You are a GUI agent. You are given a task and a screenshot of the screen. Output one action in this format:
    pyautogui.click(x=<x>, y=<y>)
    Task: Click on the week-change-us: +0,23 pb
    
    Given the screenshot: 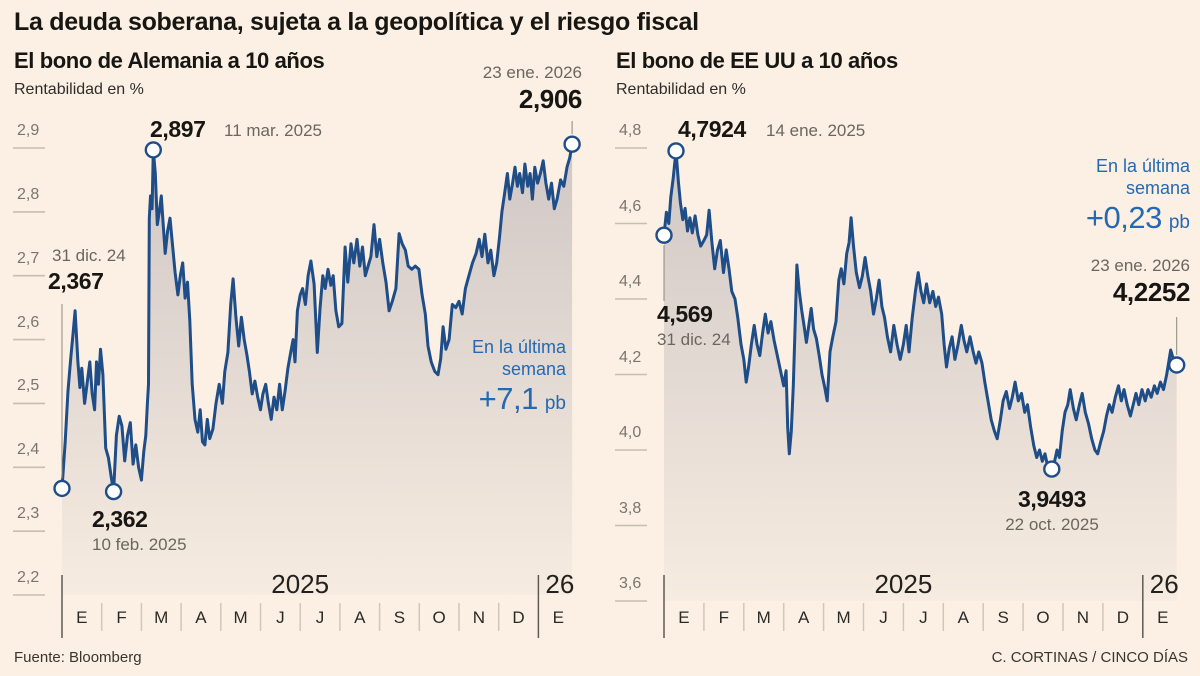 What is the action you would take?
    pyautogui.click(x=1090, y=218)
    